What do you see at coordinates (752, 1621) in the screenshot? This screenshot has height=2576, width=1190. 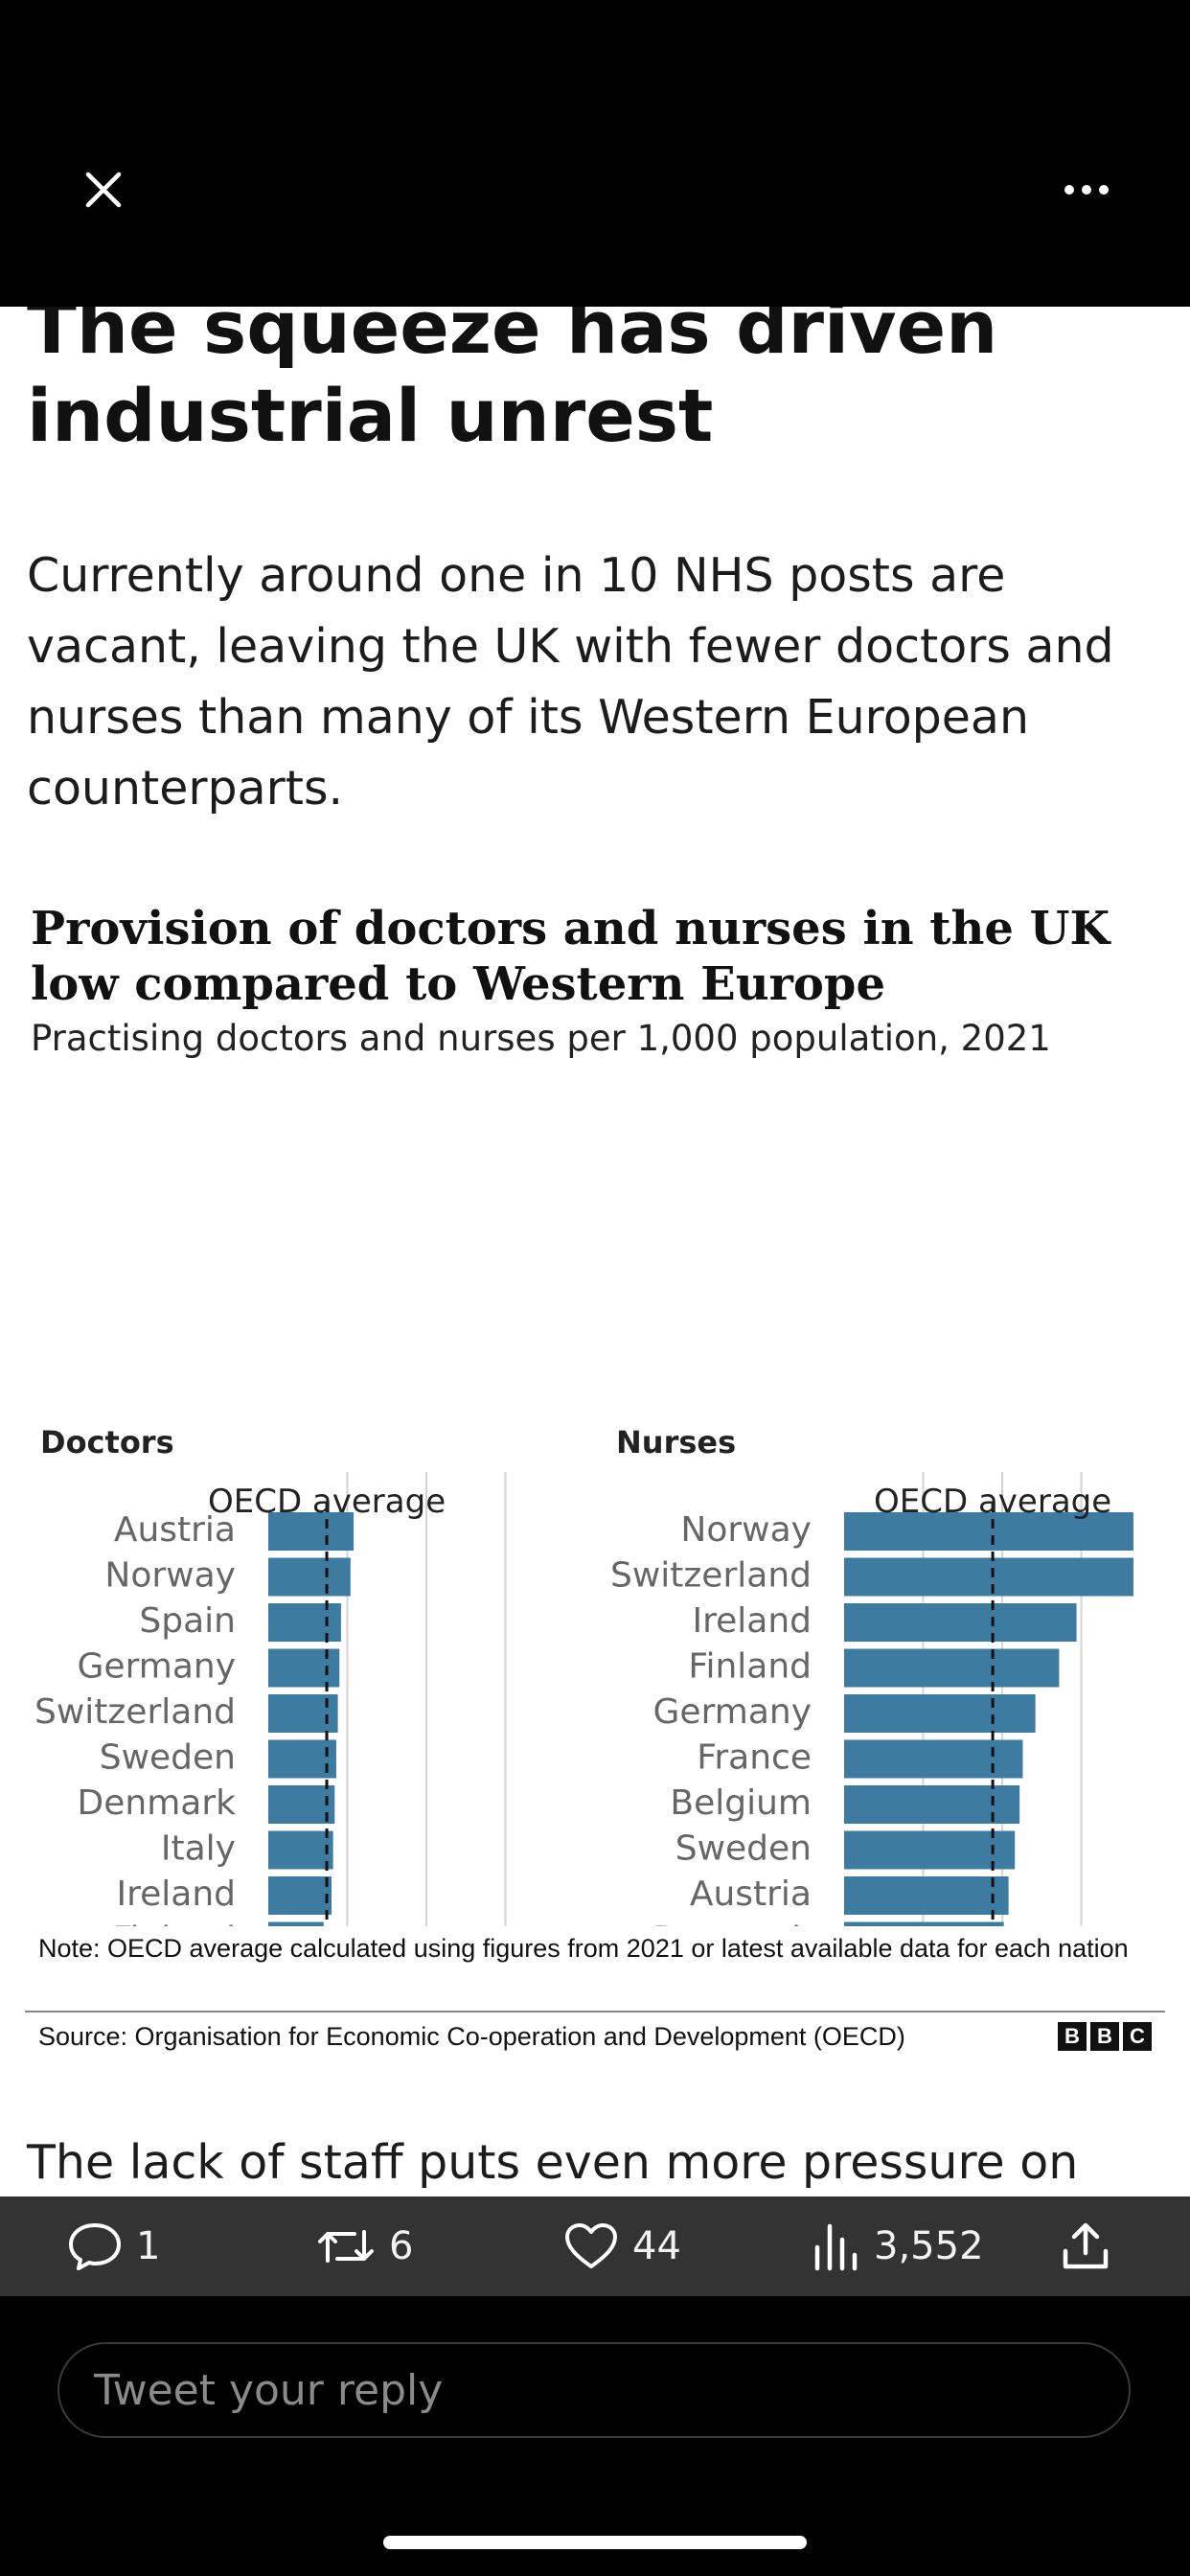 I see `nurses-category-label: Ireland` at bounding box center [752, 1621].